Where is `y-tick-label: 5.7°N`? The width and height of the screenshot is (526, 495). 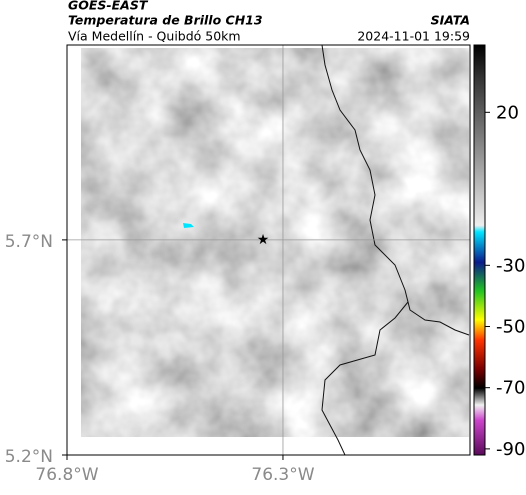 y-tick-label: 5.7°N is located at coordinates (29, 242).